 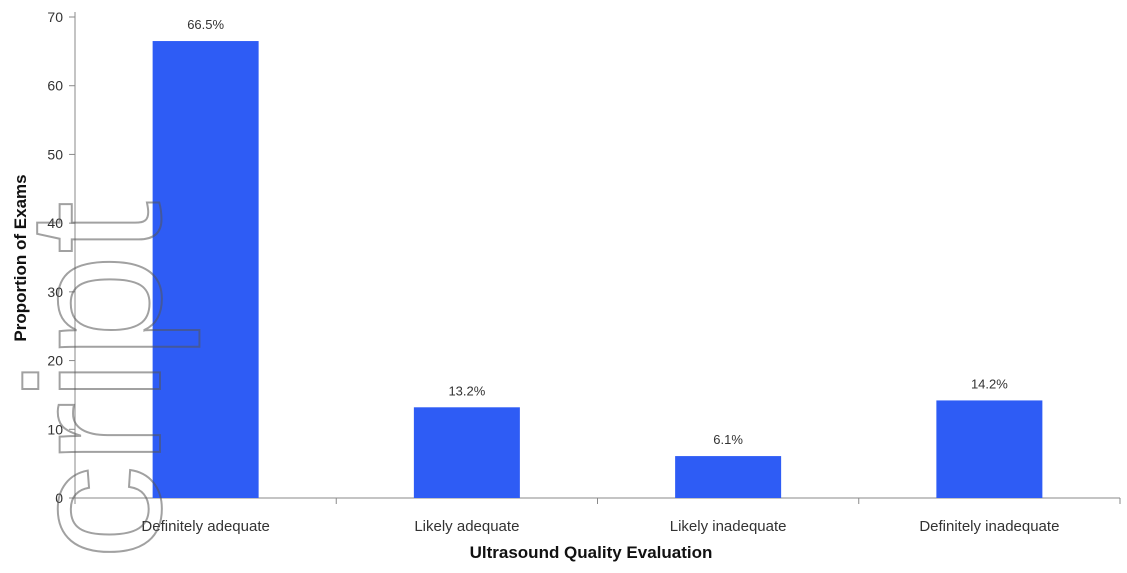 What do you see at coordinates (59, 498) in the screenshot?
I see `y-tick-label: 0` at bounding box center [59, 498].